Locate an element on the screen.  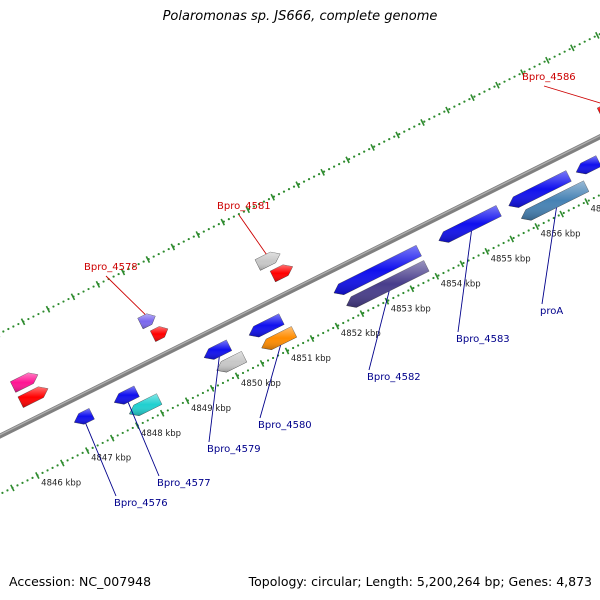
tick-label: 4856 kbp is located at coordinates (561, 235).